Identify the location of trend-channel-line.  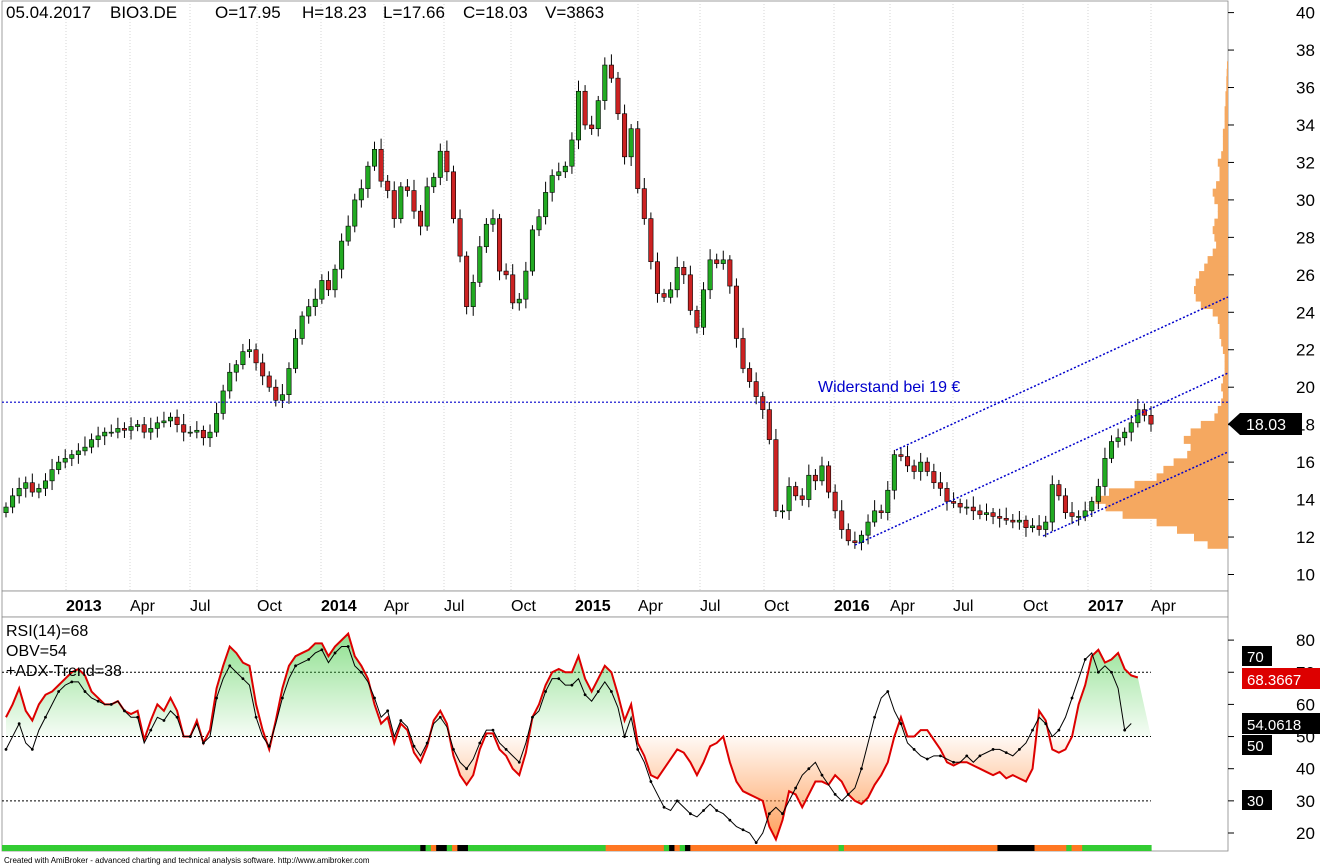
(1135, 494).